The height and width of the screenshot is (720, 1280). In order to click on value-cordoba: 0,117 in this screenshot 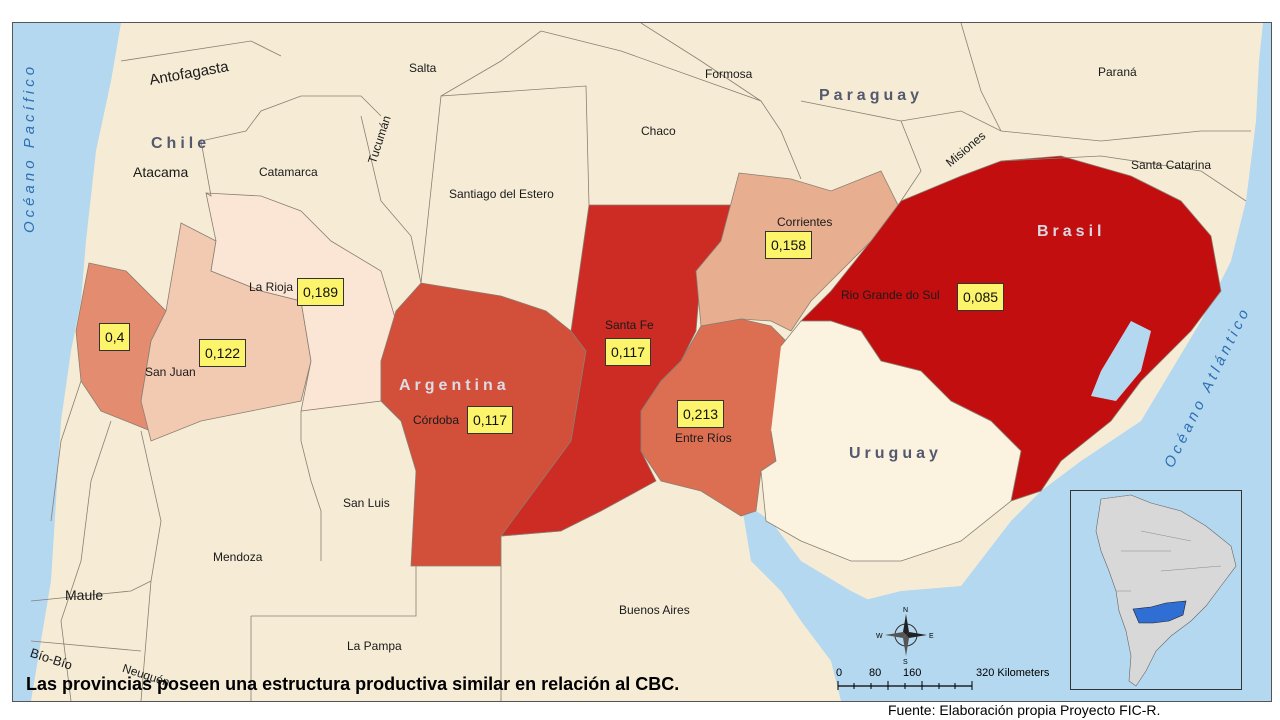, I will do `click(490, 420)`.